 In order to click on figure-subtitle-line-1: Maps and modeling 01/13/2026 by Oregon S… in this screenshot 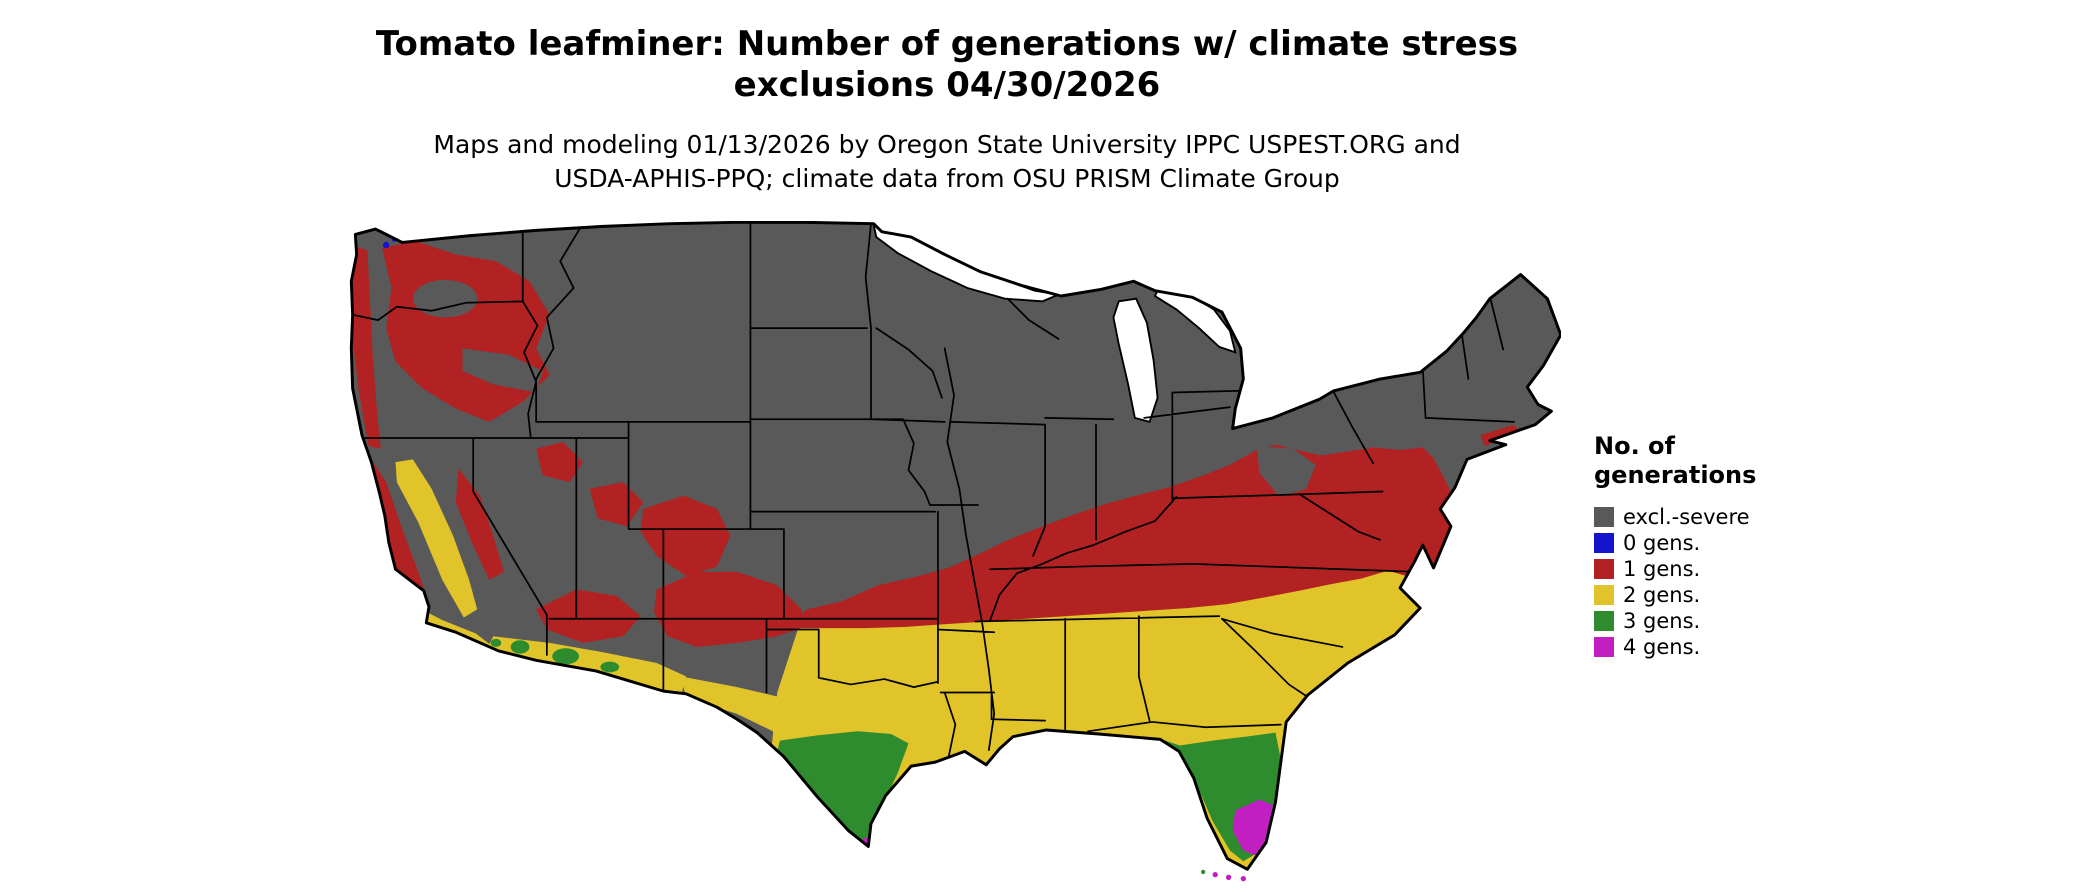, I will do `click(947, 144)`.